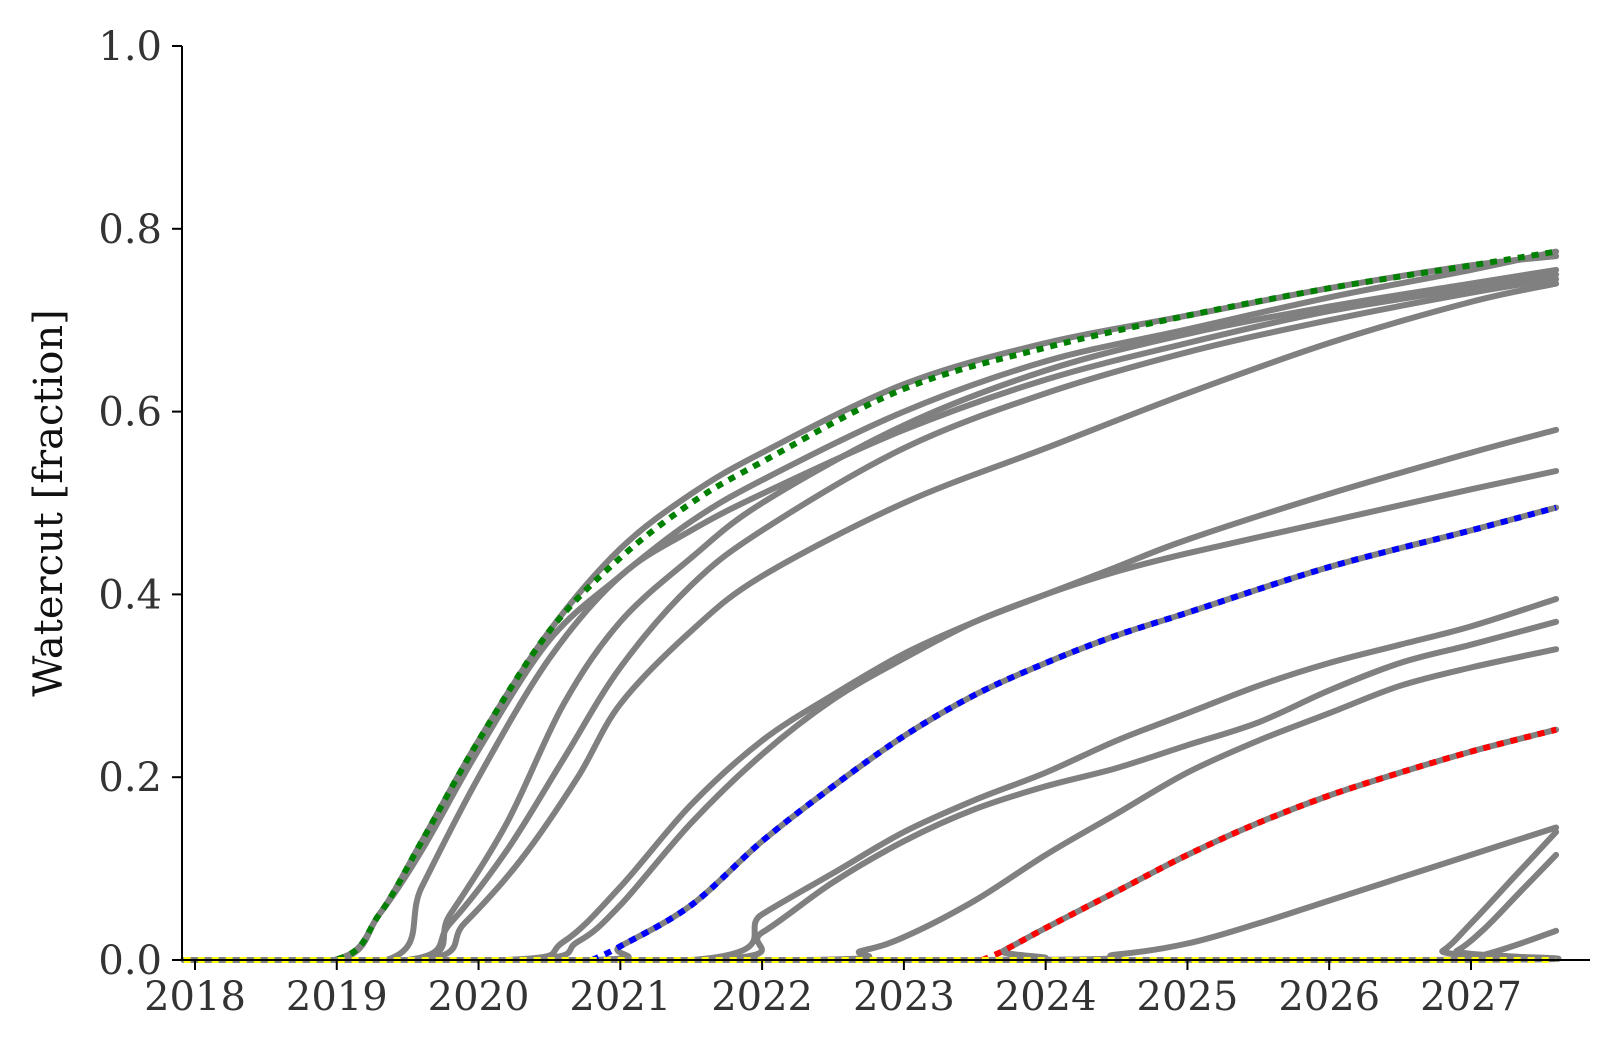  What do you see at coordinates (49, 502) in the screenshot?
I see `y-axis-title: Watercut [fraction]` at bounding box center [49, 502].